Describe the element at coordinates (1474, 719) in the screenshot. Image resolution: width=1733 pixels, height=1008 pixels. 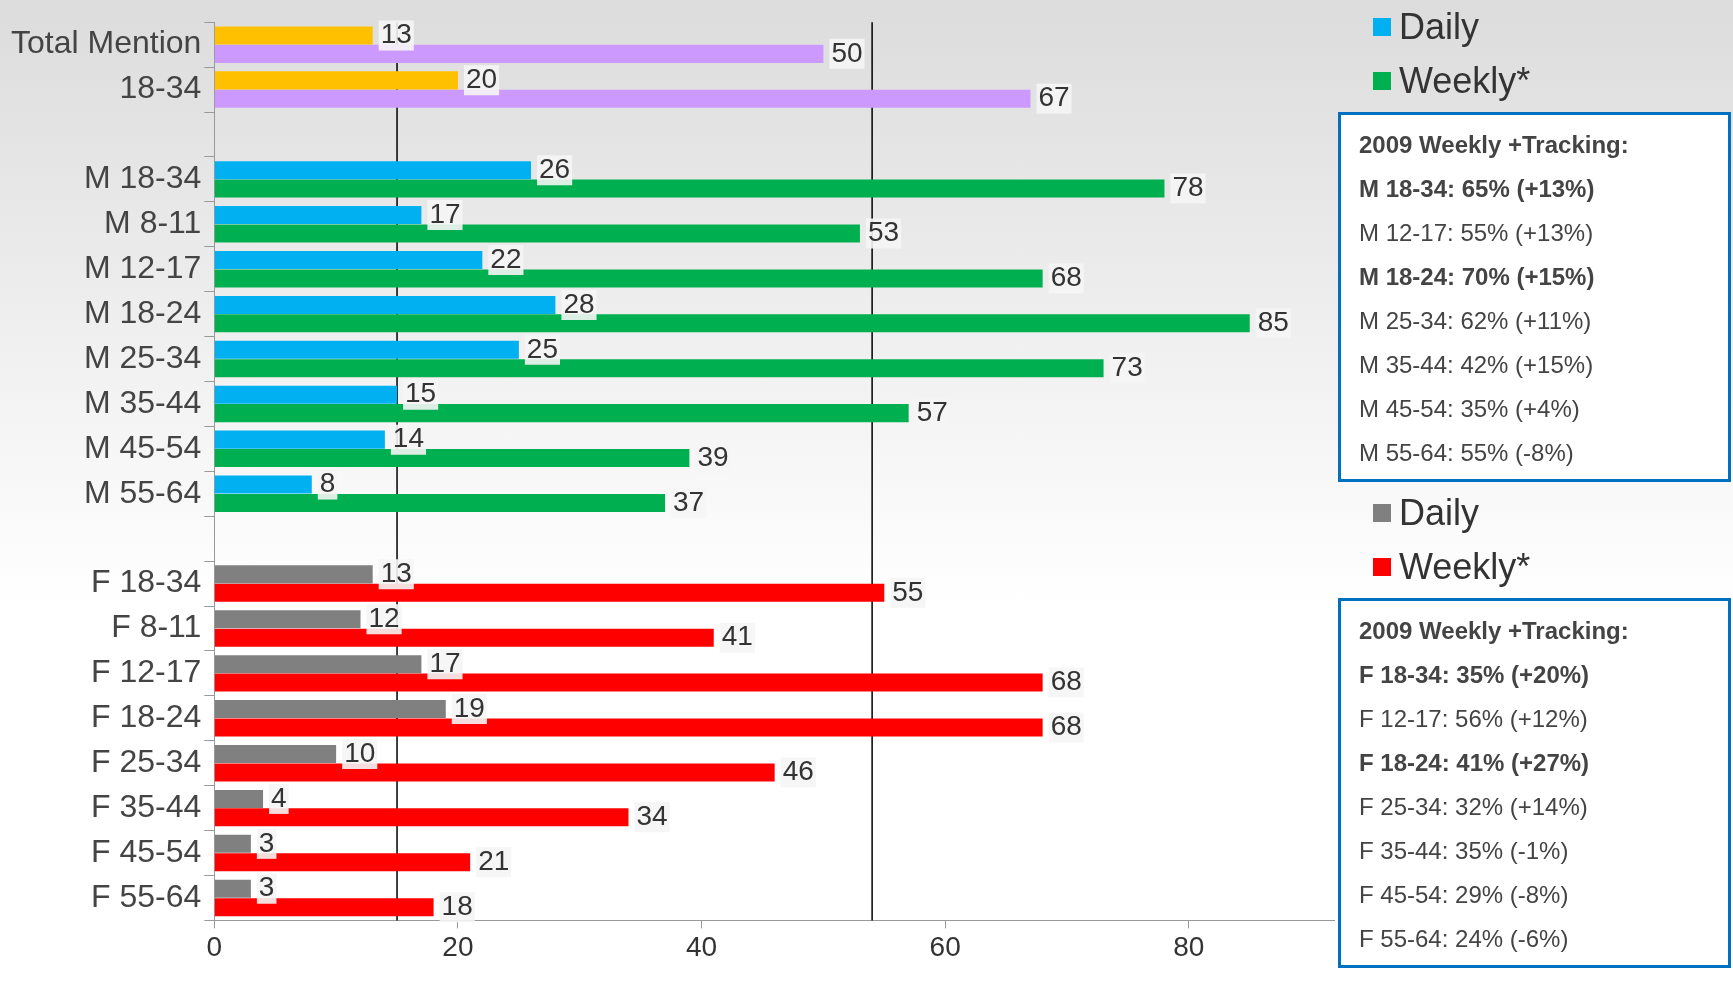
I see `text: F 12-17: 56% (+12%)` at that location.